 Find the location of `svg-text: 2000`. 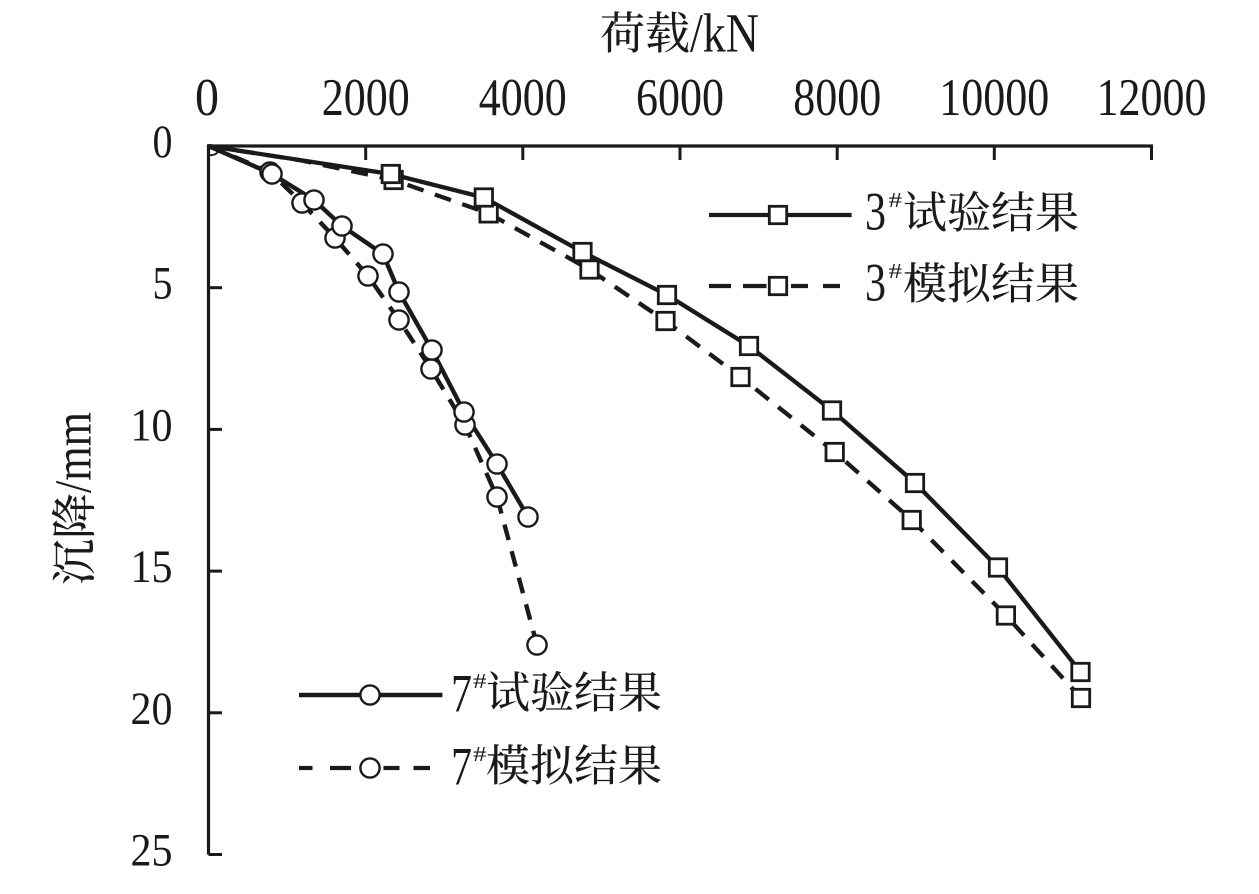

svg-text: 2000 is located at coordinates (366, 98).